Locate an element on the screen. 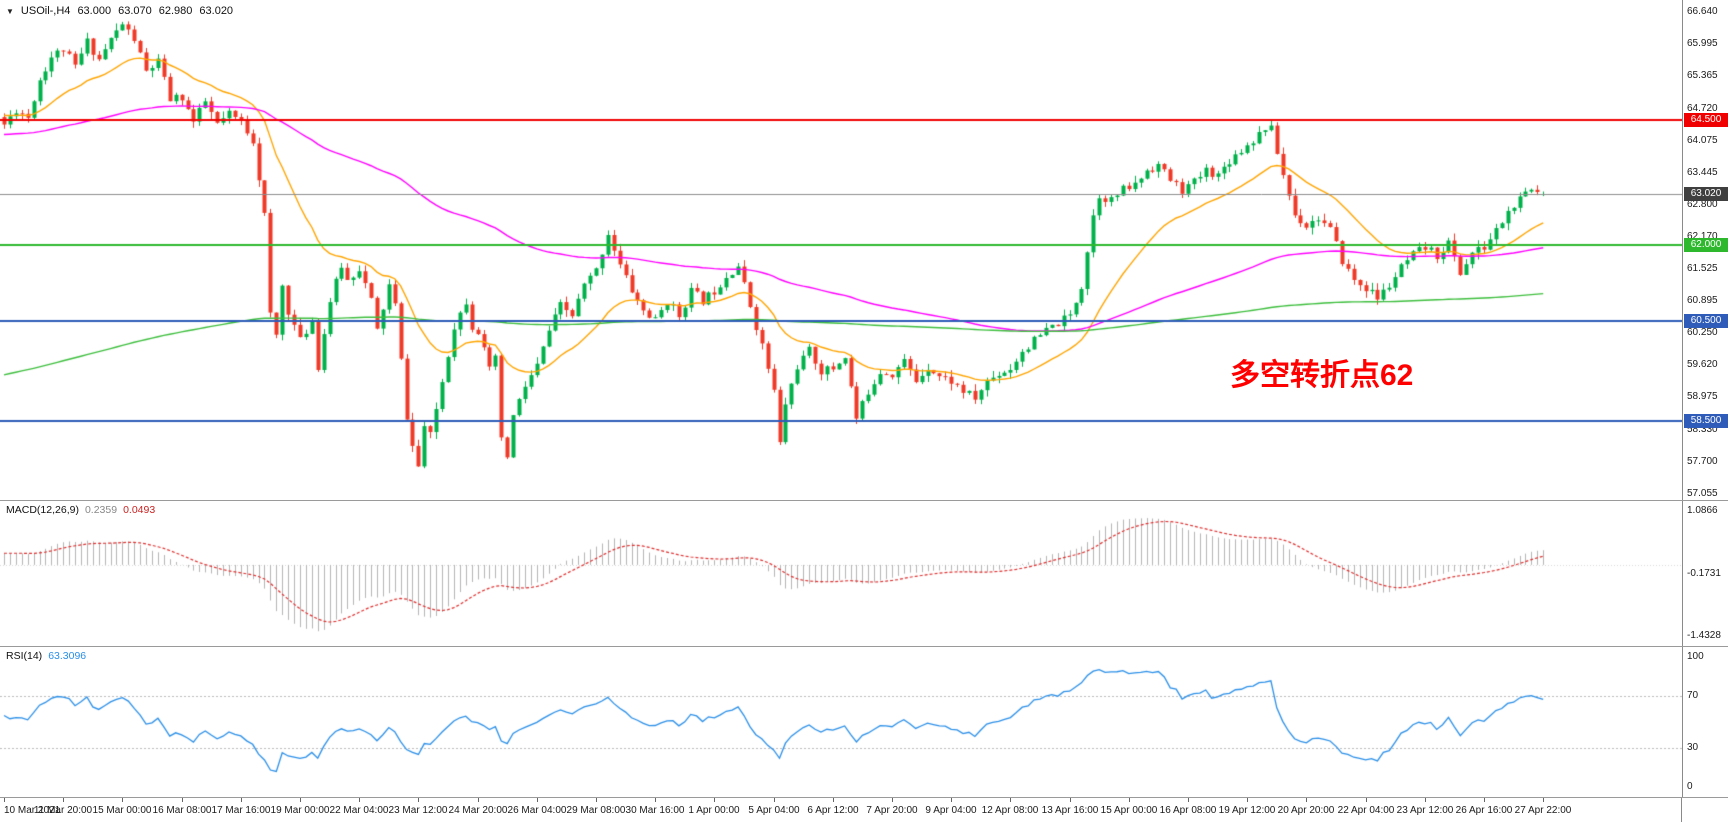 This screenshot has height=827, width=1728. price-axis-label: 60.250 is located at coordinates (1702, 332).